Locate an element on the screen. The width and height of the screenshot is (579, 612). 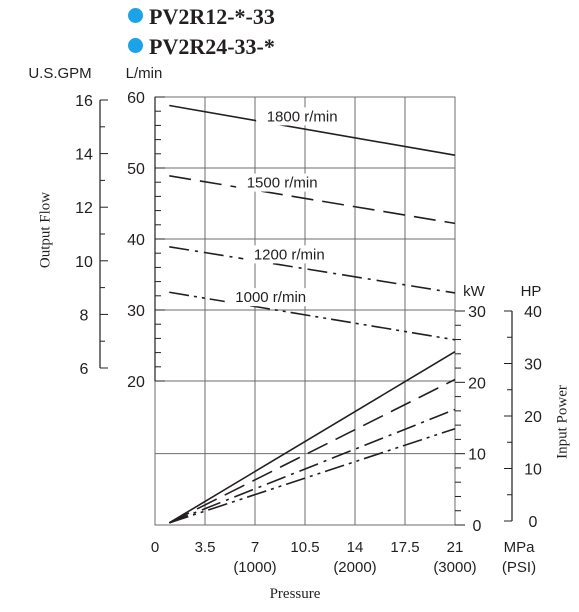
x-tick-label: 10.5 is located at coordinates (304, 547).